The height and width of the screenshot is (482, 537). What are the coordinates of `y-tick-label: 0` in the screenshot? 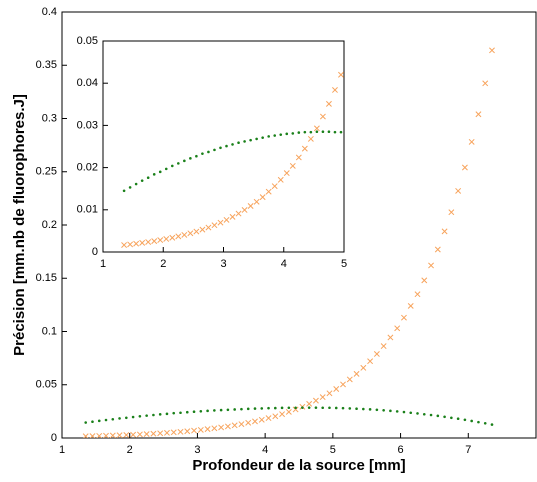 It's located at (95, 252).